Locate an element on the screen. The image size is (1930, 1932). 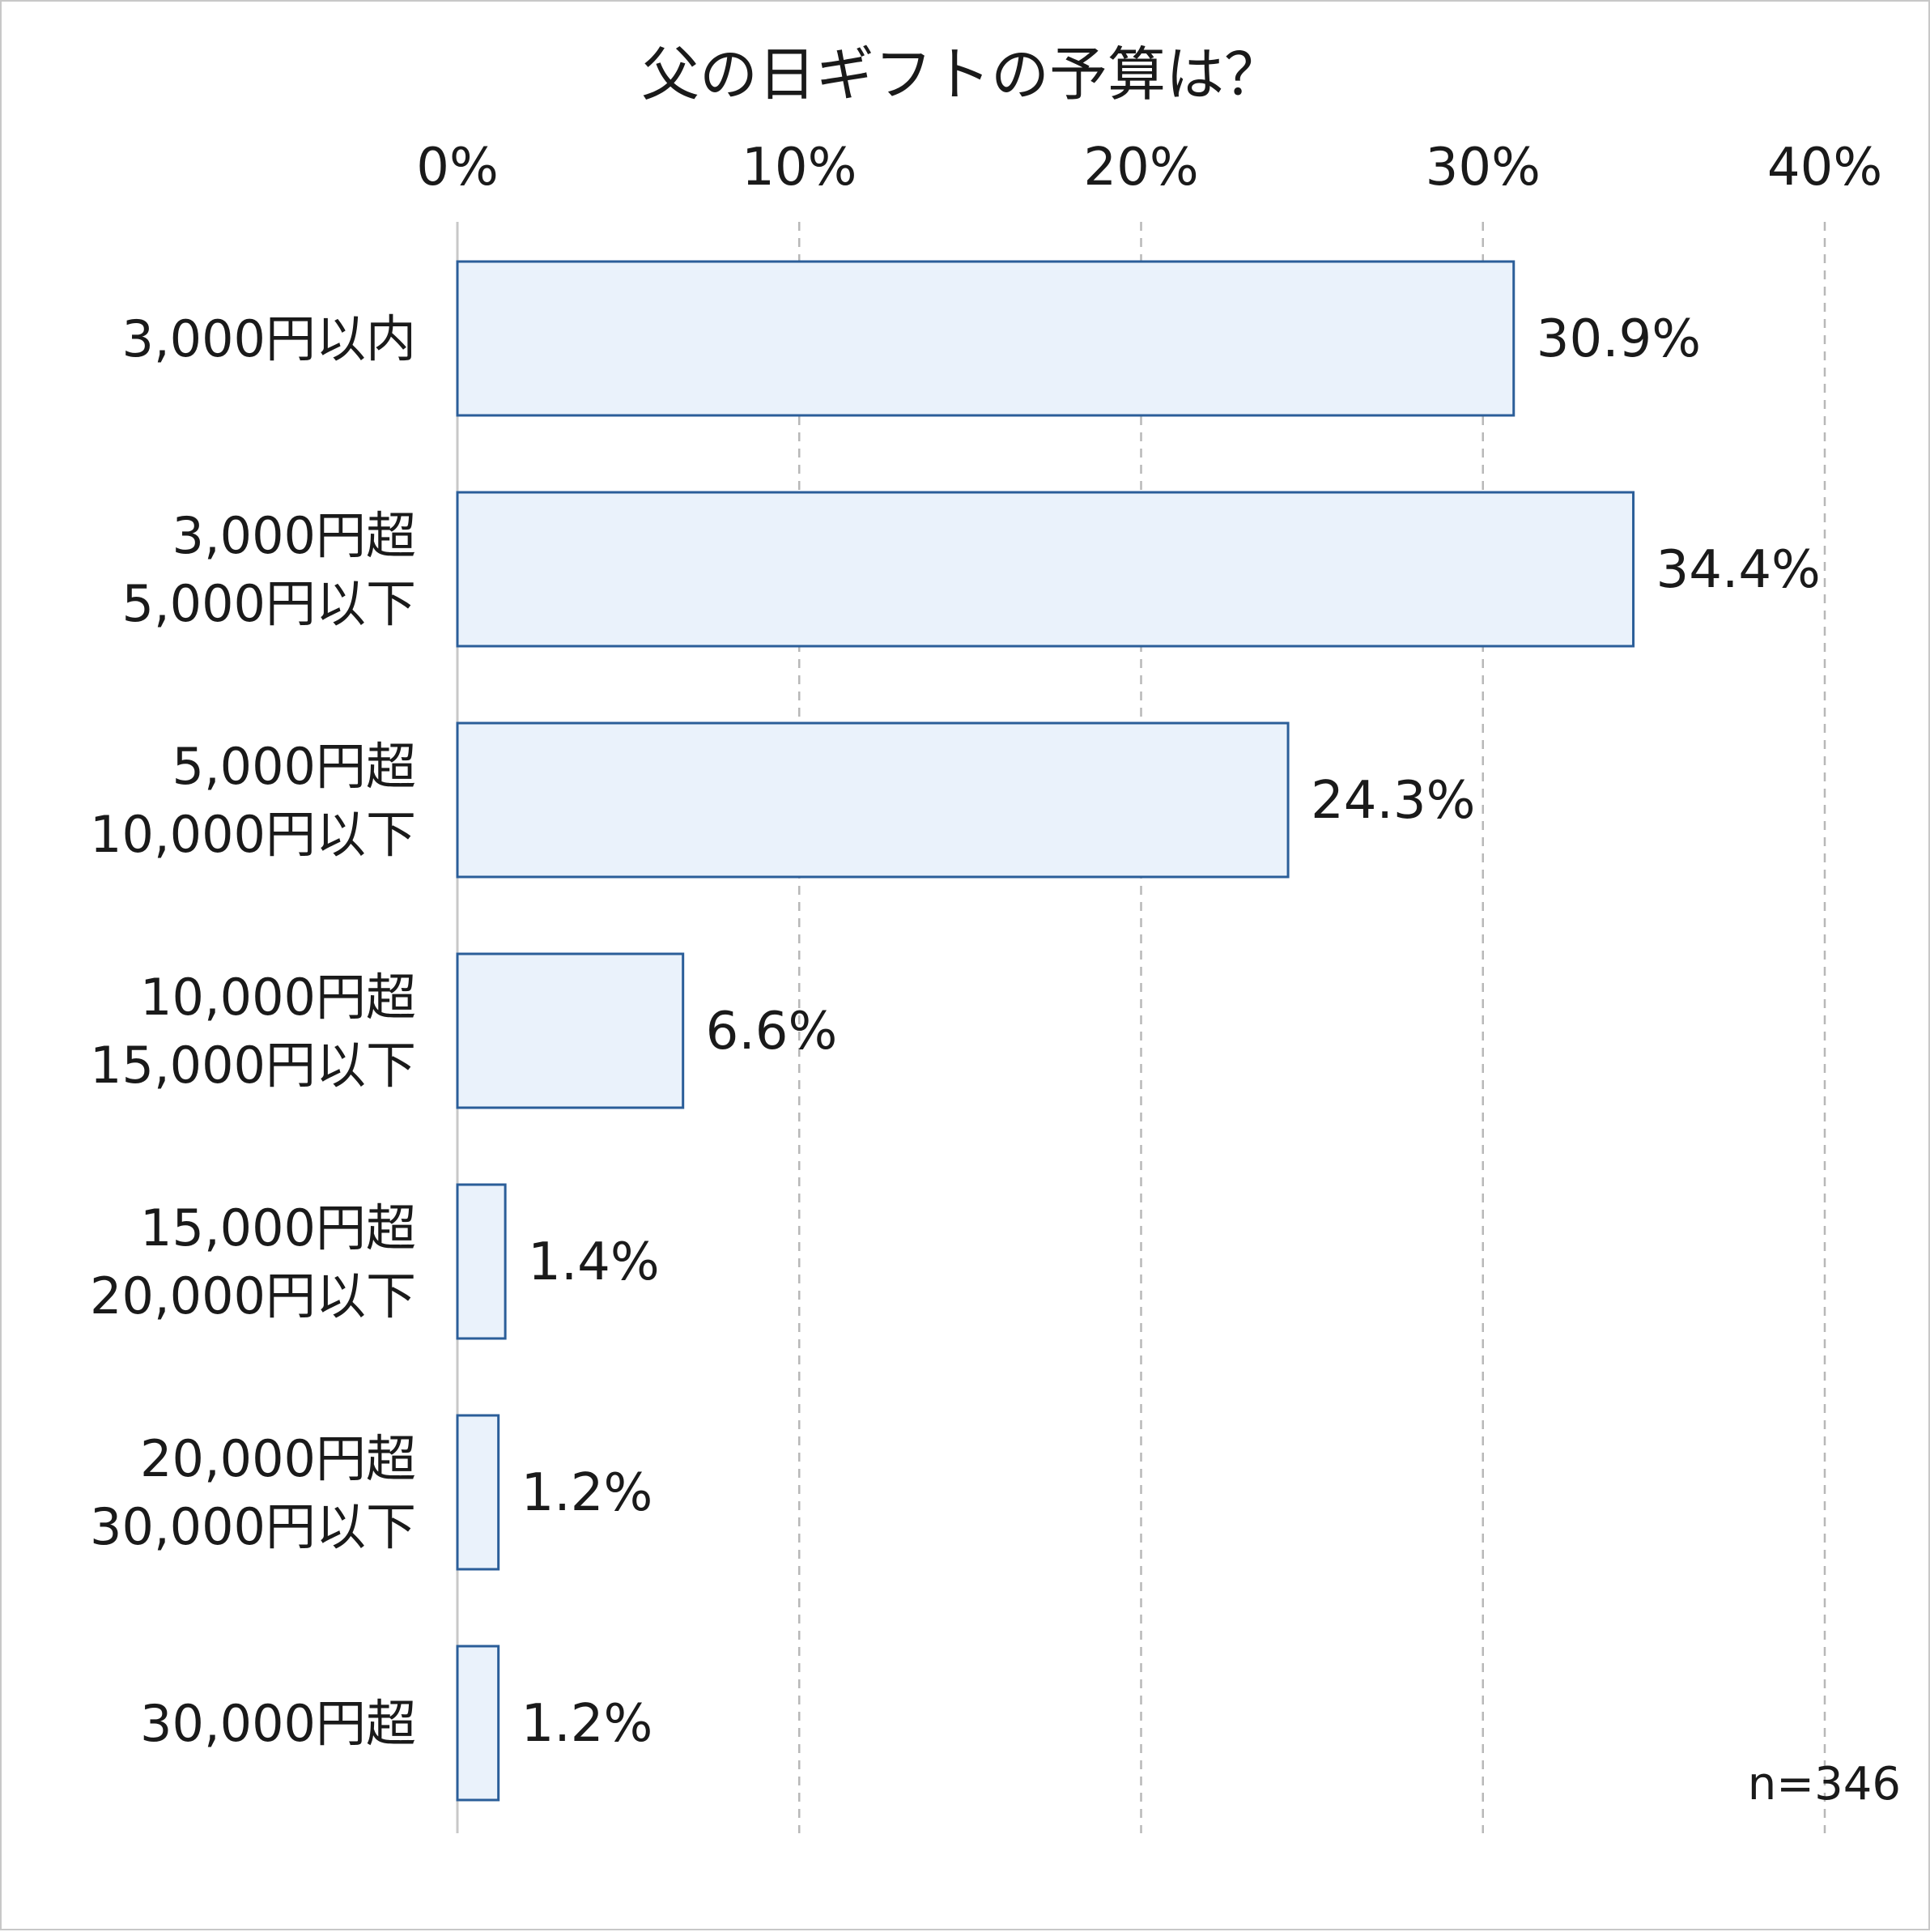
category-label: 30,000円超 is located at coordinates (278, 1724).